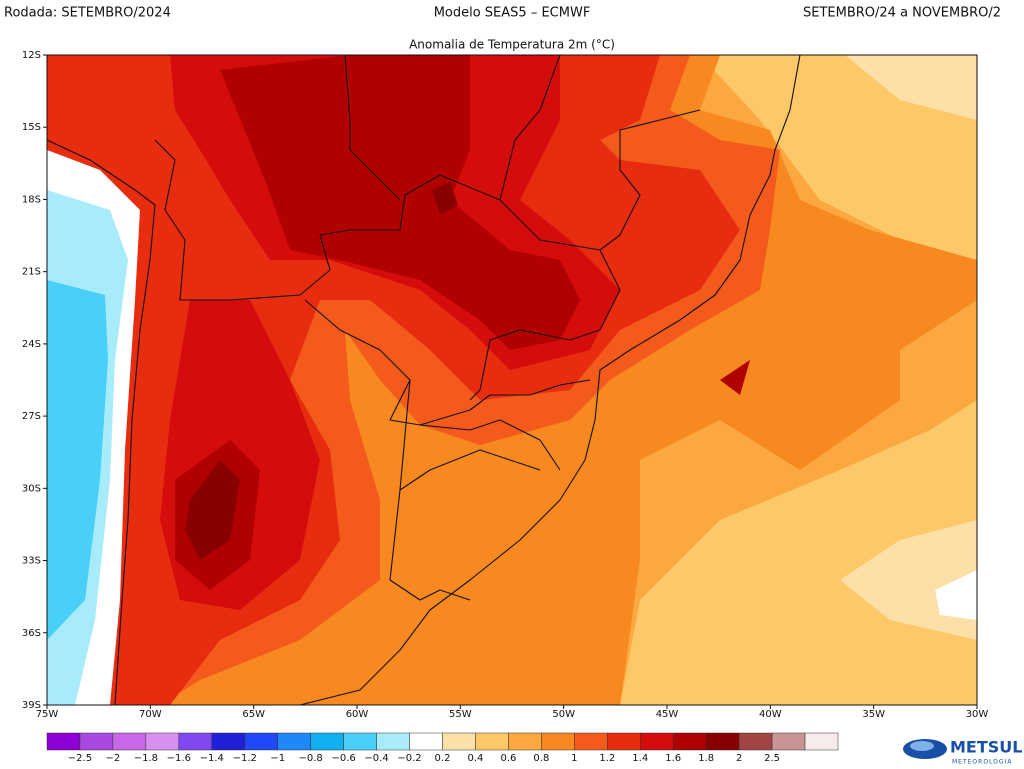  What do you see at coordinates (31, 344) in the screenshot?
I see `lat-label: 24S` at bounding box center [31, 344].